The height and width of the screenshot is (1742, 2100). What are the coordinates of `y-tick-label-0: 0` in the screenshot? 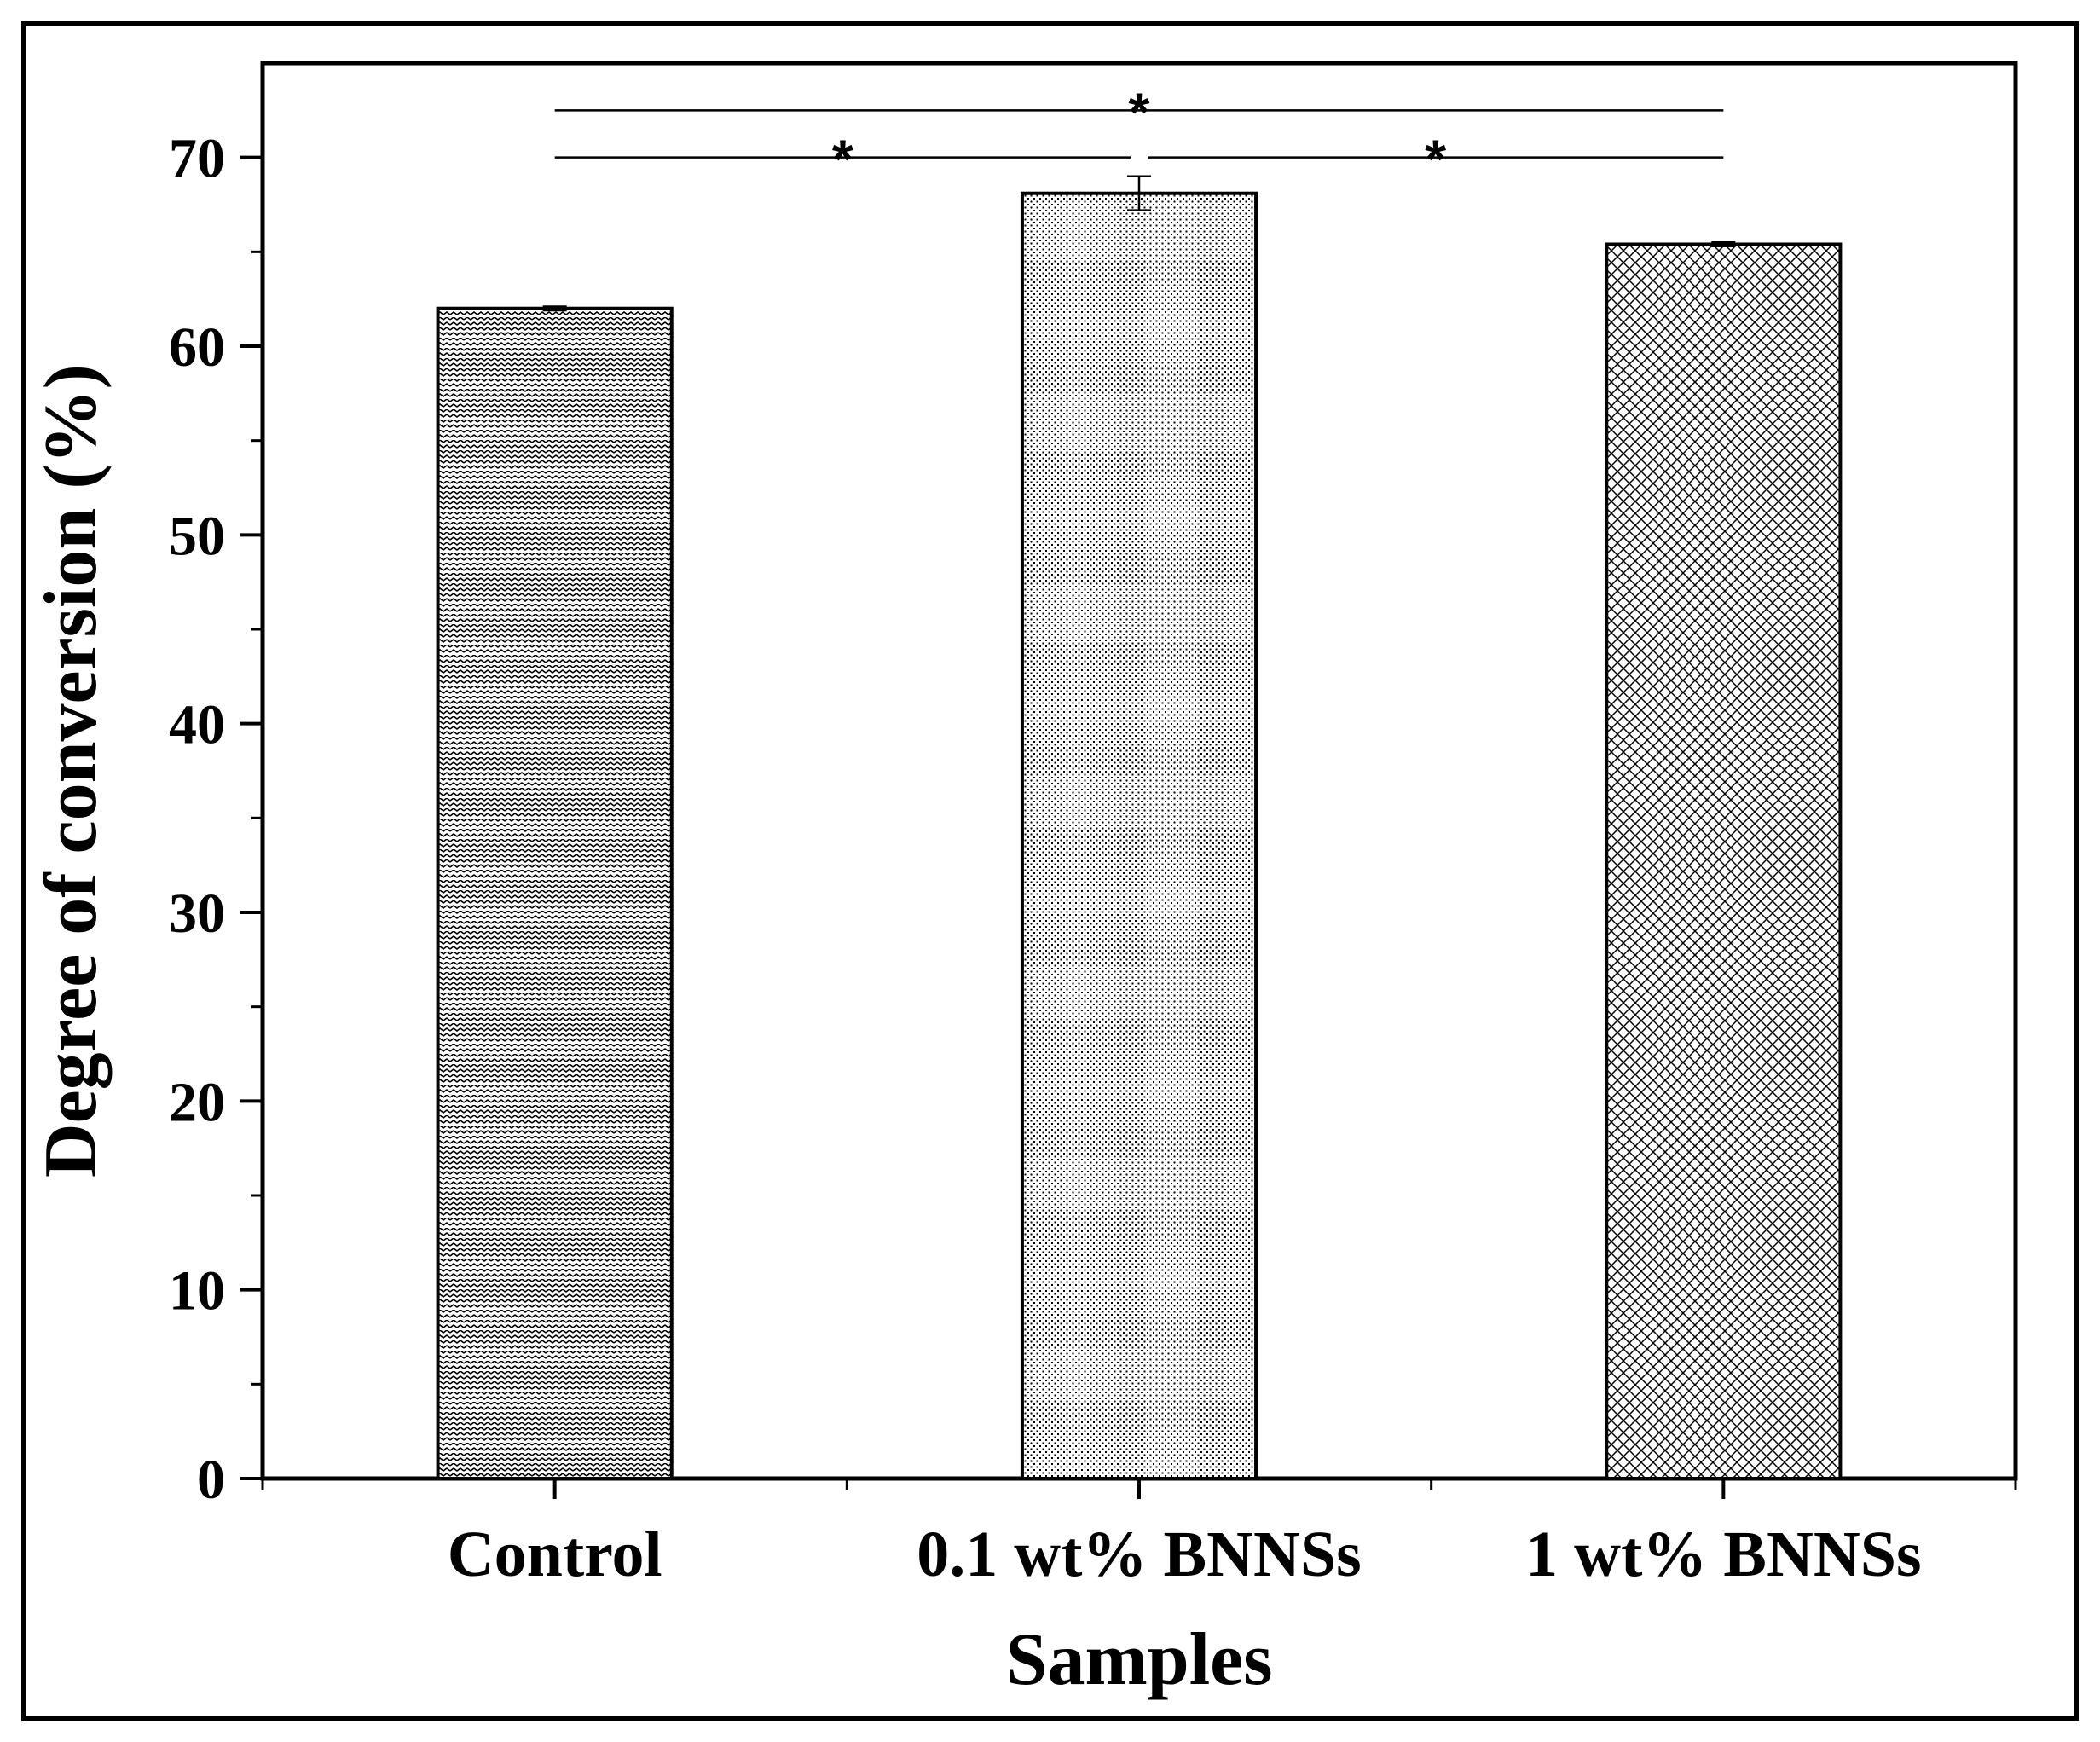 It's located at (211, 1480).